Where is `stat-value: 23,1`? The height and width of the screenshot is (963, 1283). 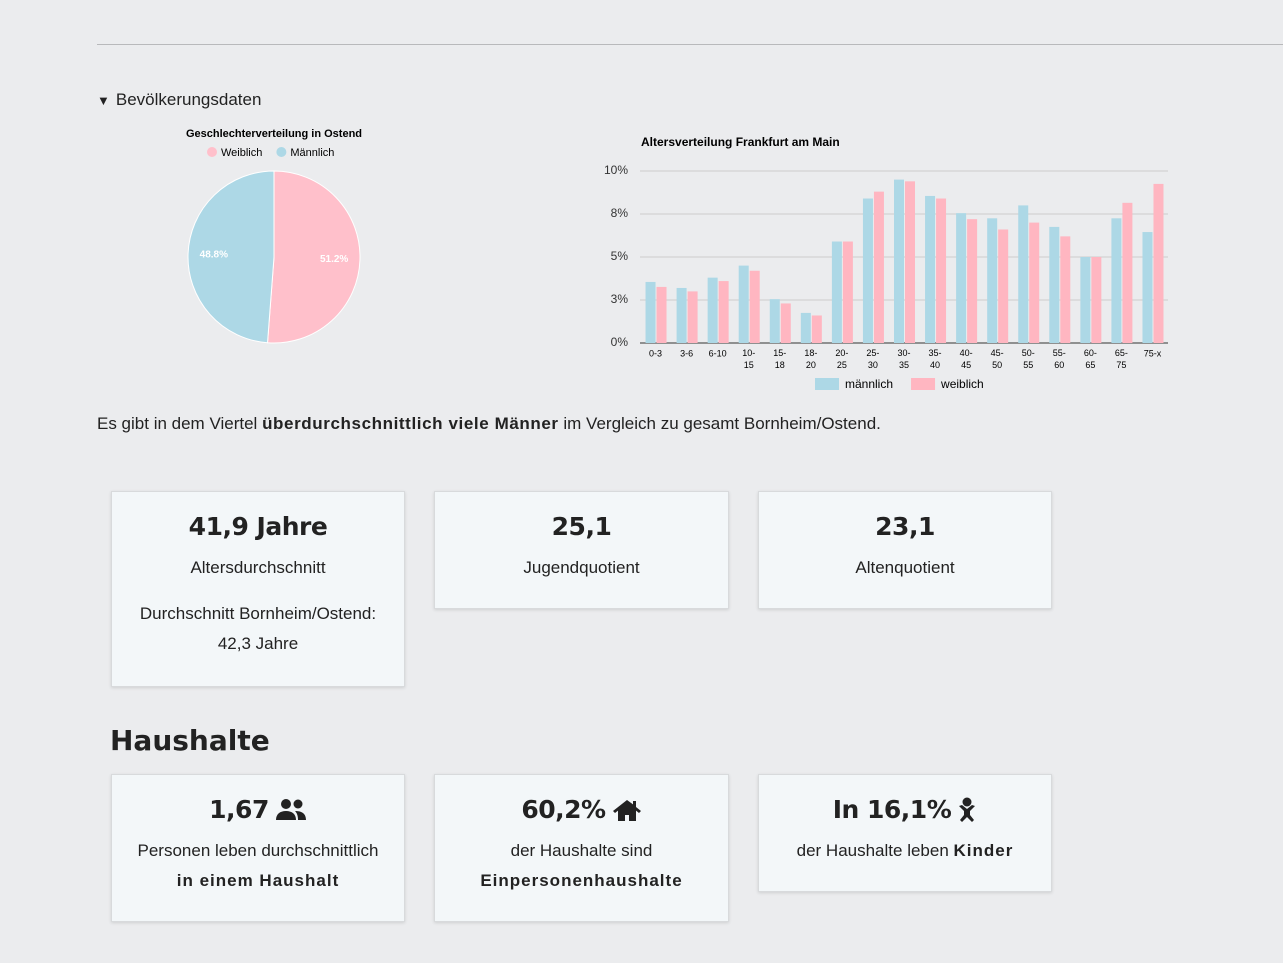 stat-value: 23,1 is located at coordinates (905, 526).